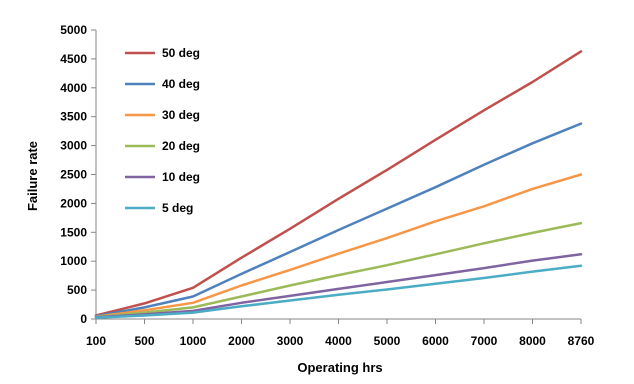 This screenshot has width=634, height=384. What do you see at coordinates (73, 146) in the screenshot?
I see `y-tick-label: 3000` at bounding box center [73, 146].